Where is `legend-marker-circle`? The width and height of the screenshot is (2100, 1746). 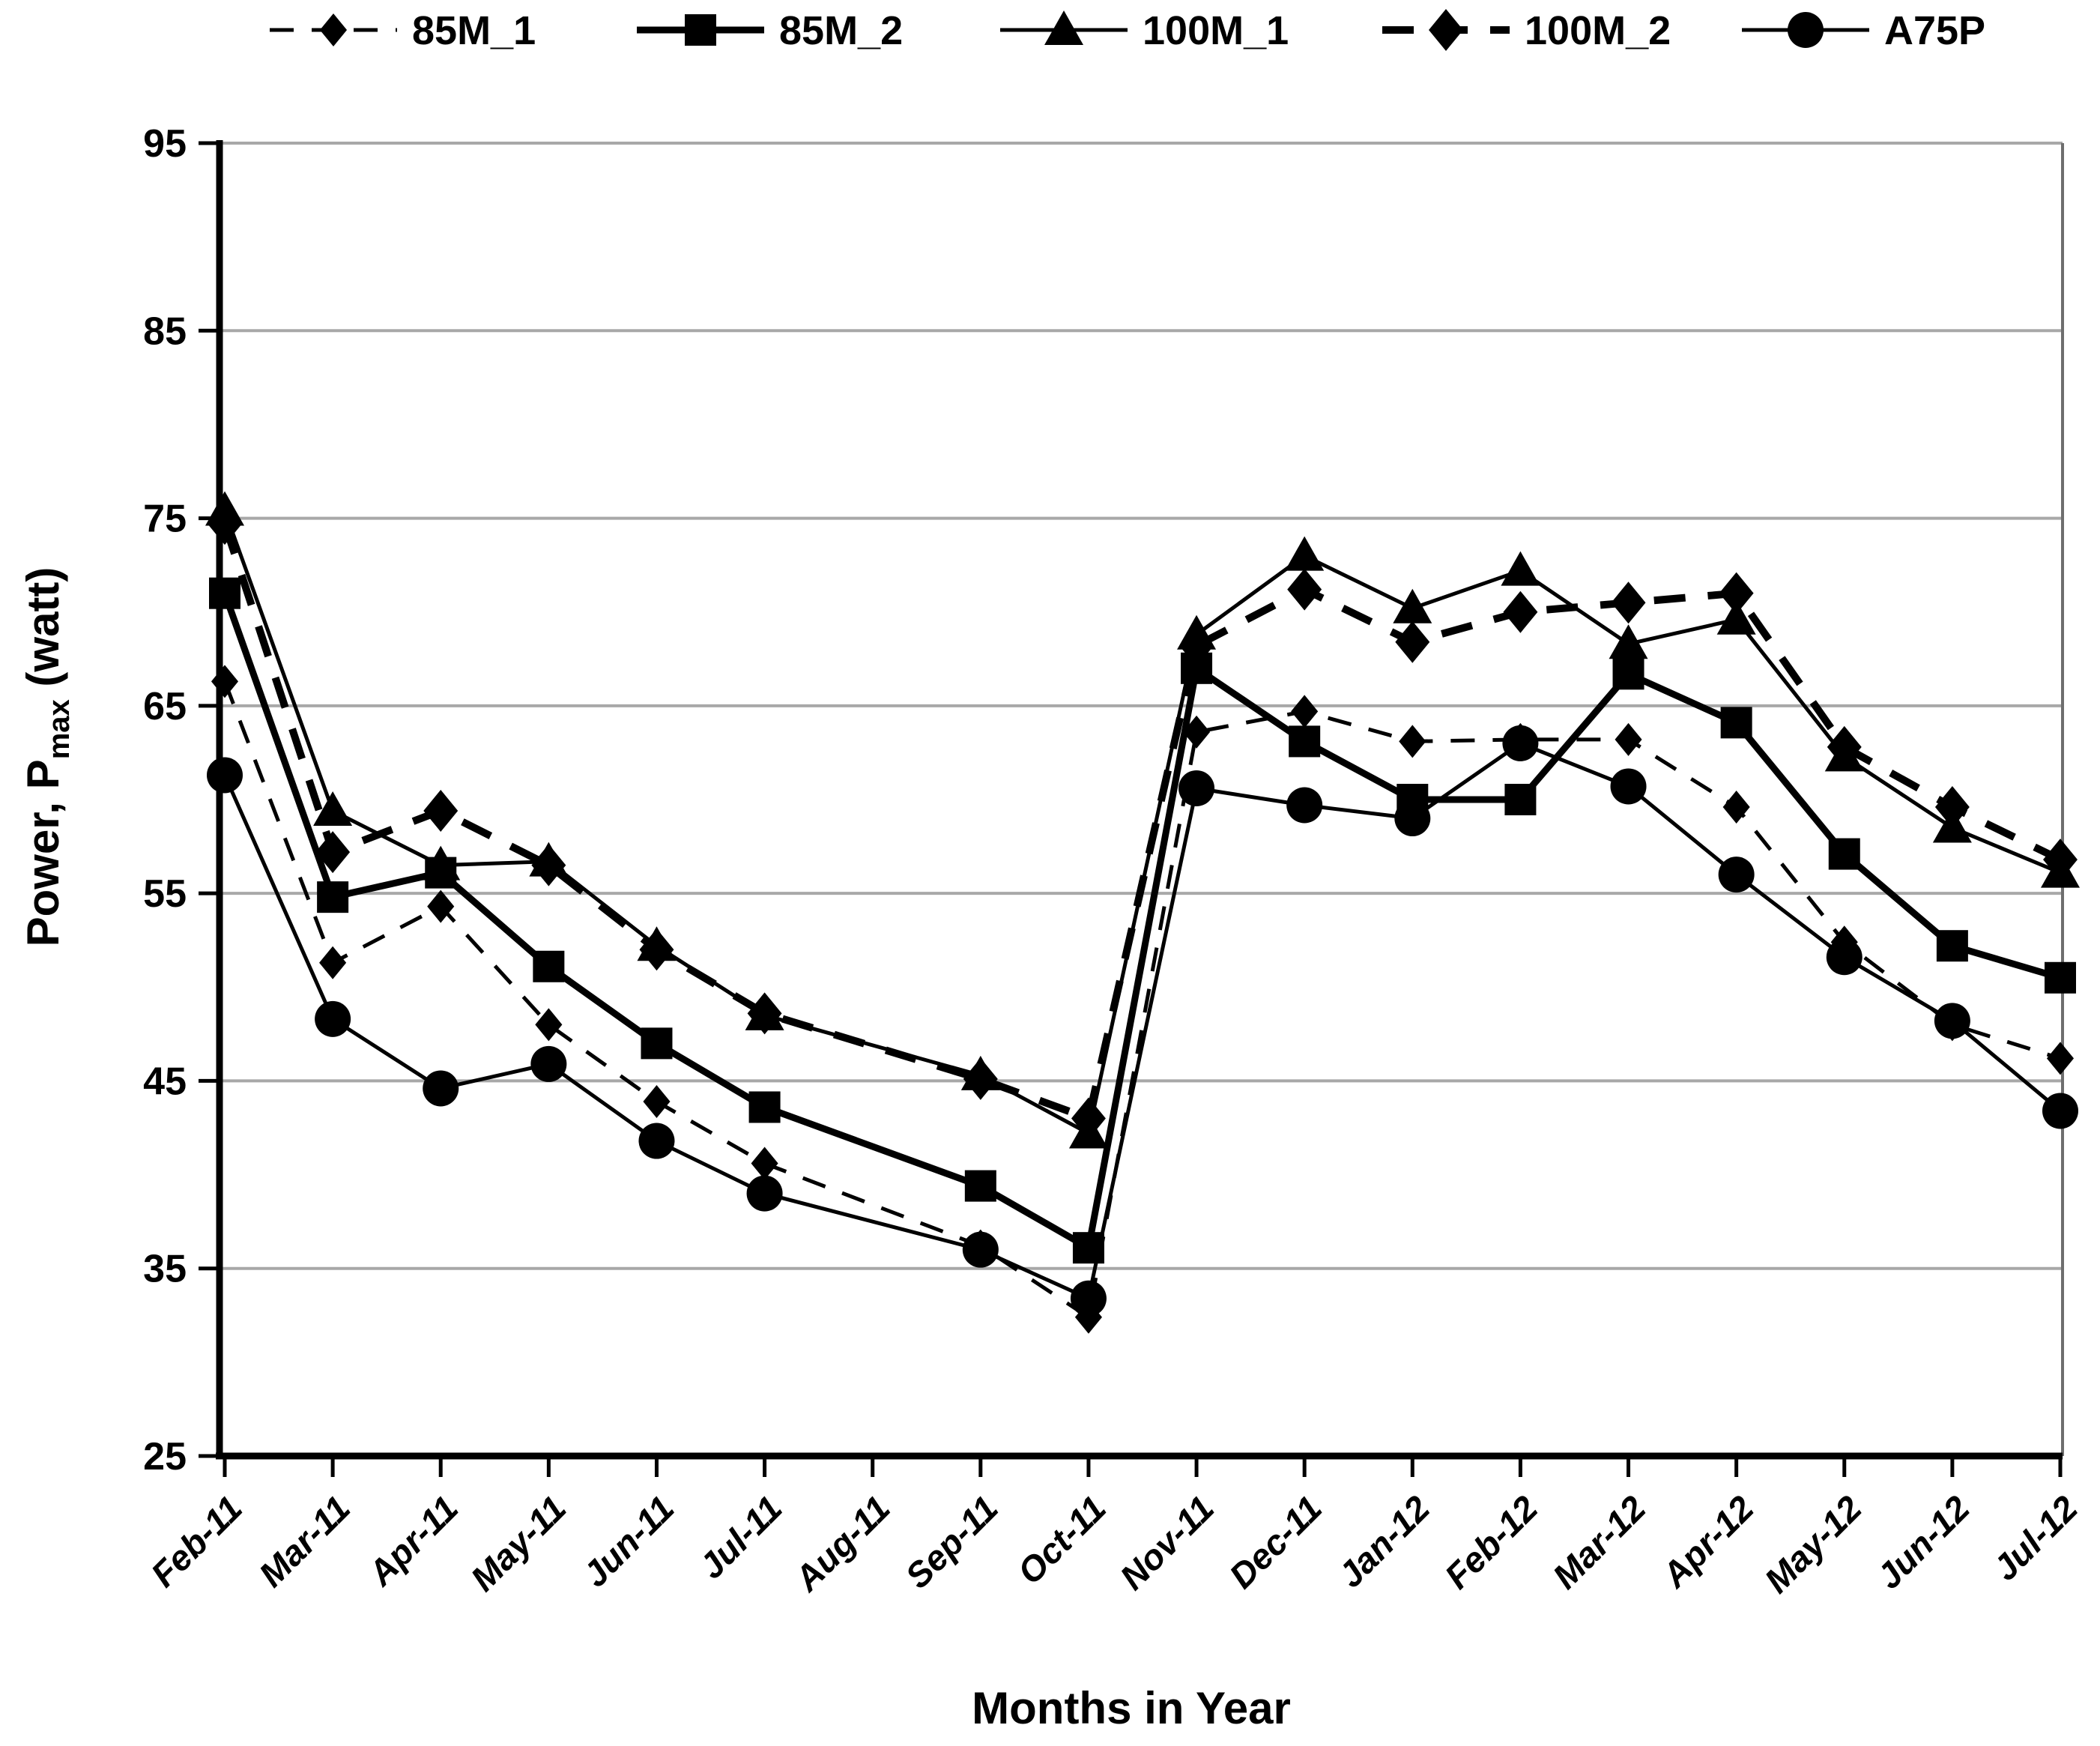 legend-marker-circle is located at coordinates (1806, 30).